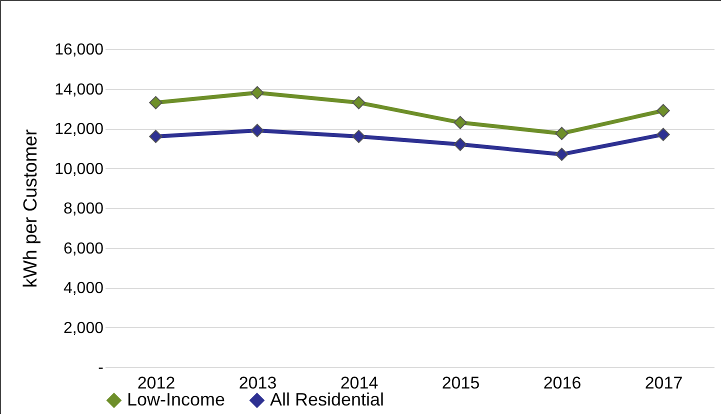 The height and width of the screenshot is (416, 723). Describe the element at coordinates (79, 129) in the screenshot. I see `y-tick-label: 12,000` at that location.